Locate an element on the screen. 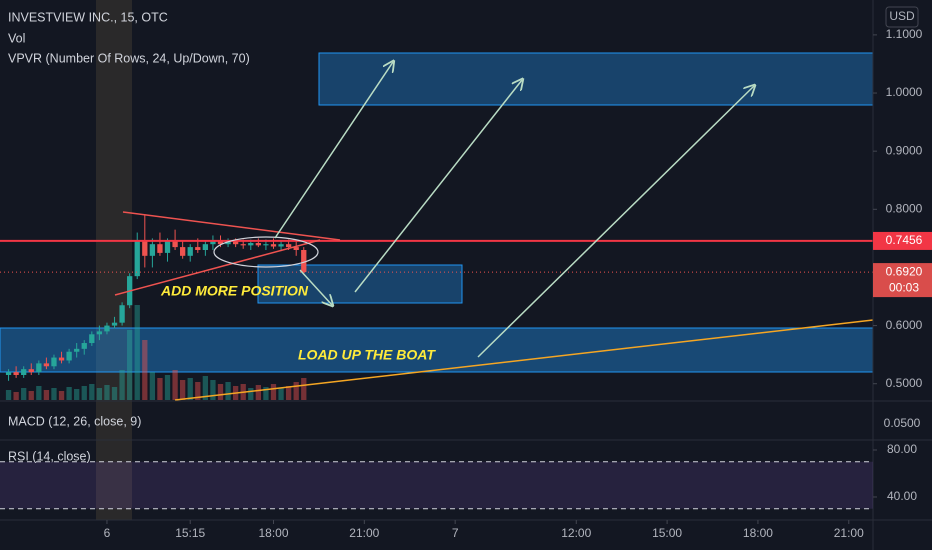 The image size is (932, 550). macd-label: MACD (12, 26, close, 9) is located at coordinates (74, 421).